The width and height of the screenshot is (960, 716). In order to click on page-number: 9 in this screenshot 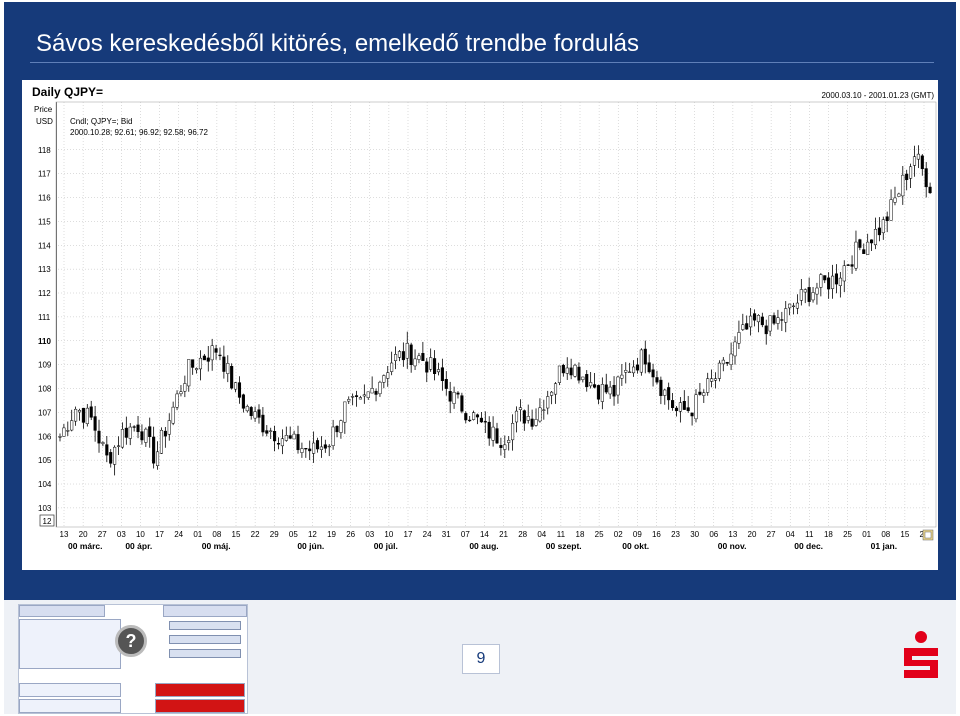, I will do `click(481, 659)`.